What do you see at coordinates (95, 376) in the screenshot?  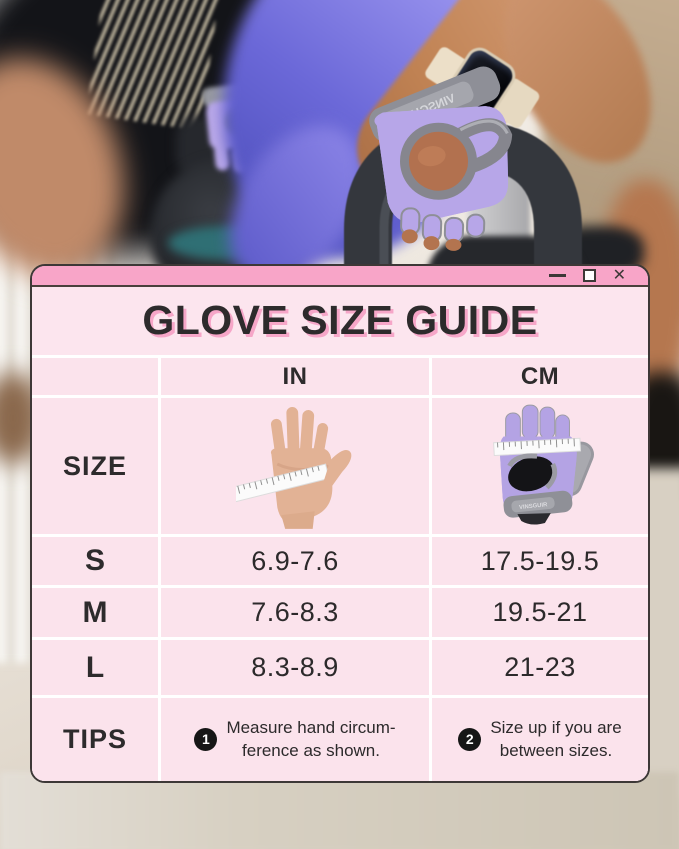 I see `header-size-cell` at bounding box center [95, 376].